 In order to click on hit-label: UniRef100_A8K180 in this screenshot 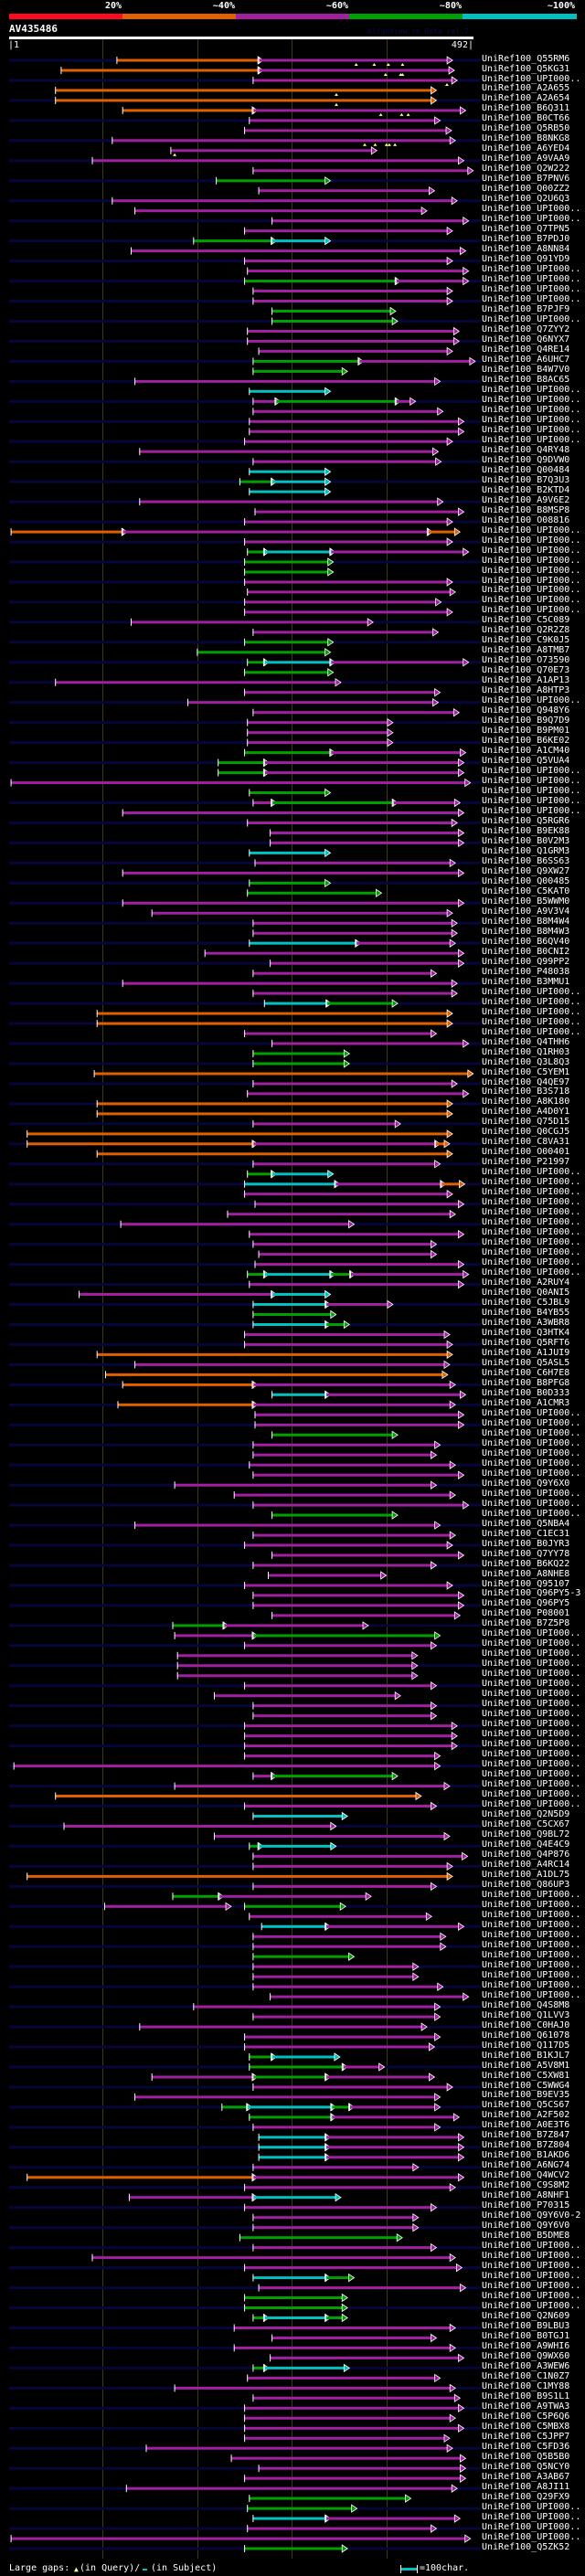, I will do `click(526, 1102)`.